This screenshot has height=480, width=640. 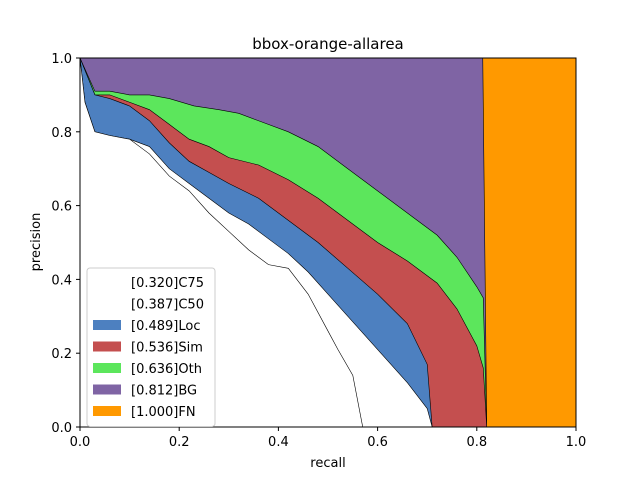 I want to click on legend-swatch-fn, so click(x=107, y=411).